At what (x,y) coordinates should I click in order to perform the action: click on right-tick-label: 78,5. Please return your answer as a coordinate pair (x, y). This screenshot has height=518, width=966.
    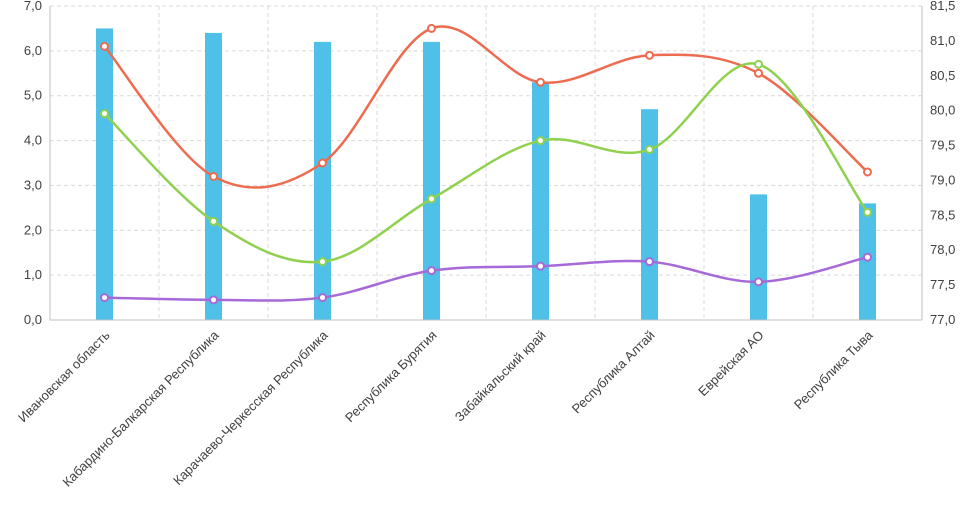
    Looking at the image, I should click on (942, 214).